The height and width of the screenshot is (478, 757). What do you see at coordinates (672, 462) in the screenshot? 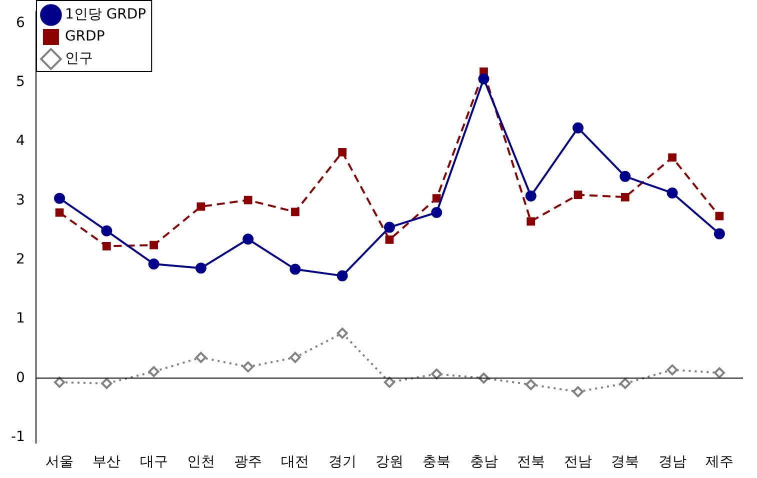
I see `x-tick-label: 경남` at bounding box center [672, 462].